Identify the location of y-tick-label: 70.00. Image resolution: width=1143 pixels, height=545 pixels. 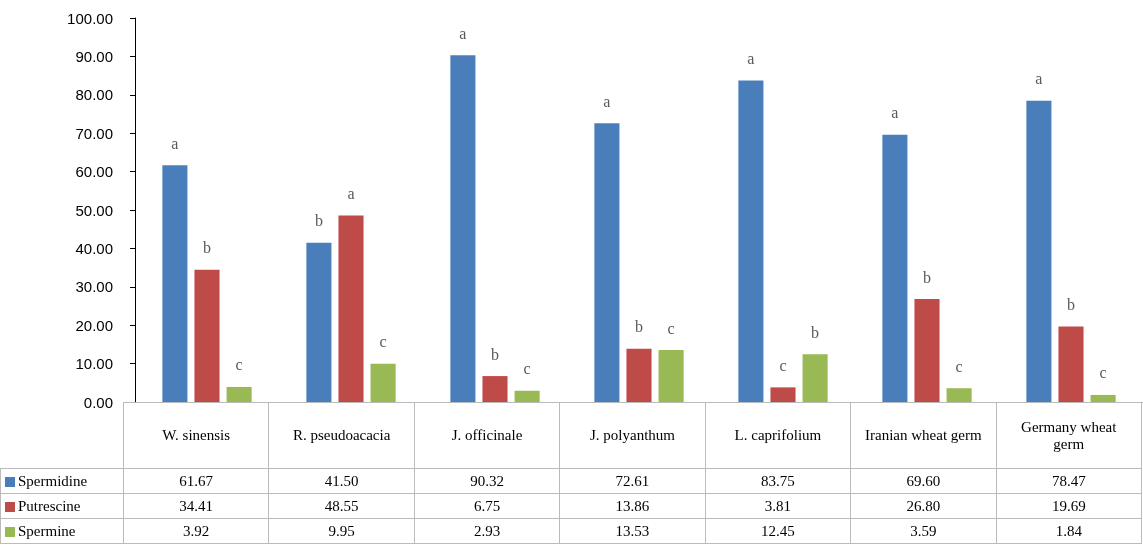
(94, 133).